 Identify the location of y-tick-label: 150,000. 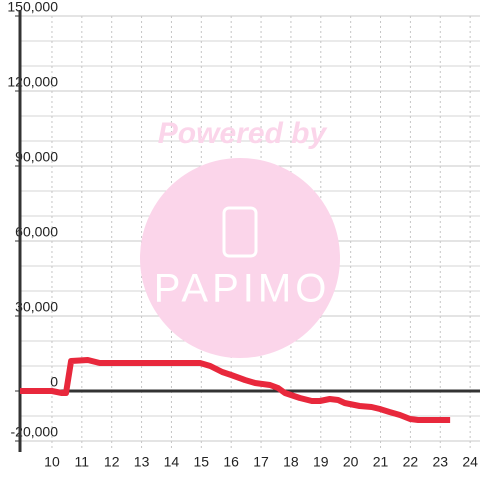
(32, 7).